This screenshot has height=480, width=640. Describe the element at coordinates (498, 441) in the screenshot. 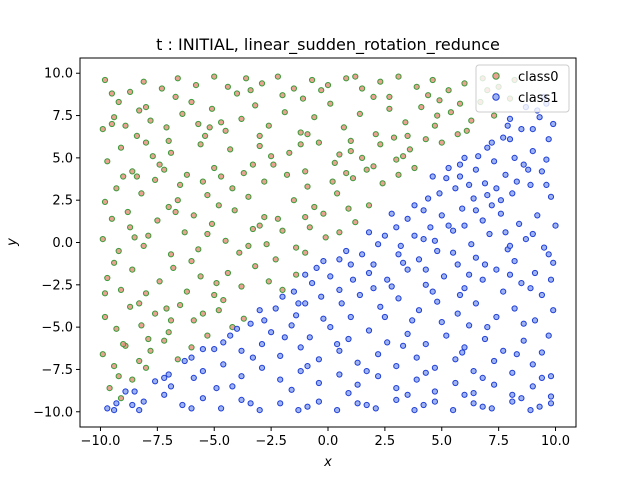

I see `x-tick-label: 7.5` at that location.